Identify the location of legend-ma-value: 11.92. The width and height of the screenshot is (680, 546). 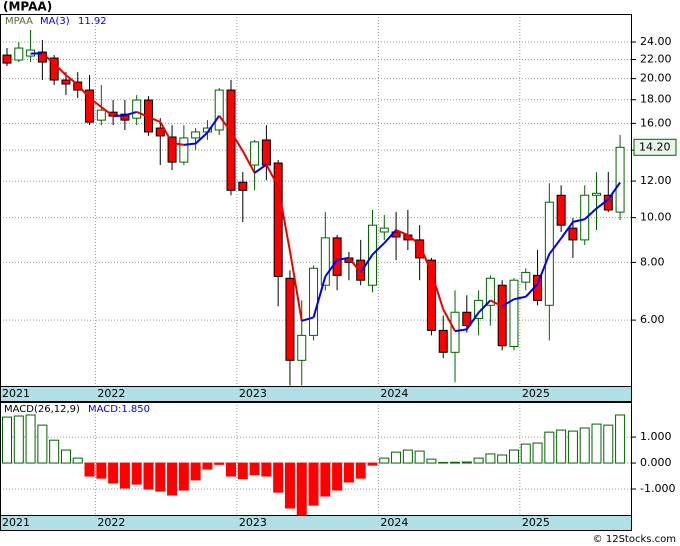
(92, 21).